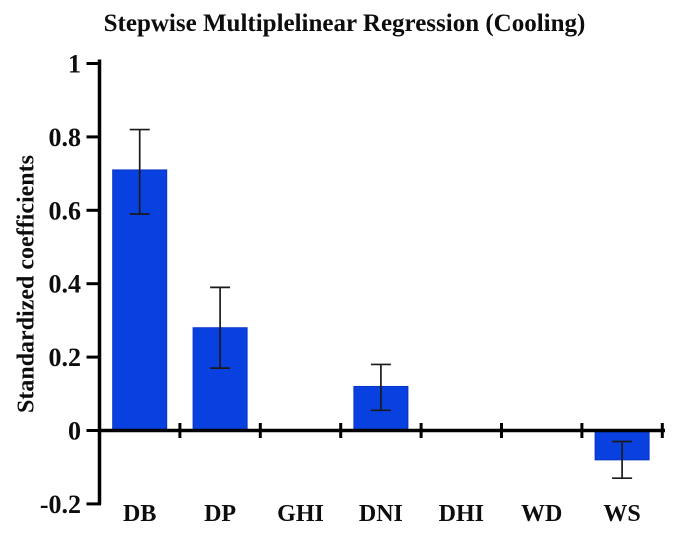  I want to click on x-category-label-WS: WS, so click(621, 514).